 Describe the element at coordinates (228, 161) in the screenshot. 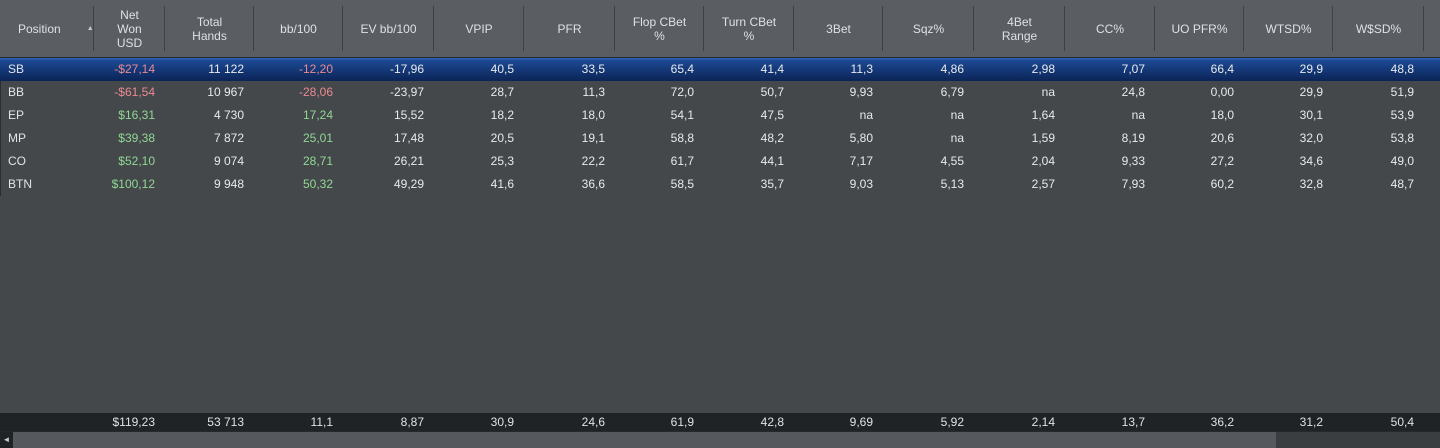

I see `stat-cell-total-hands: 9 074` at that location.